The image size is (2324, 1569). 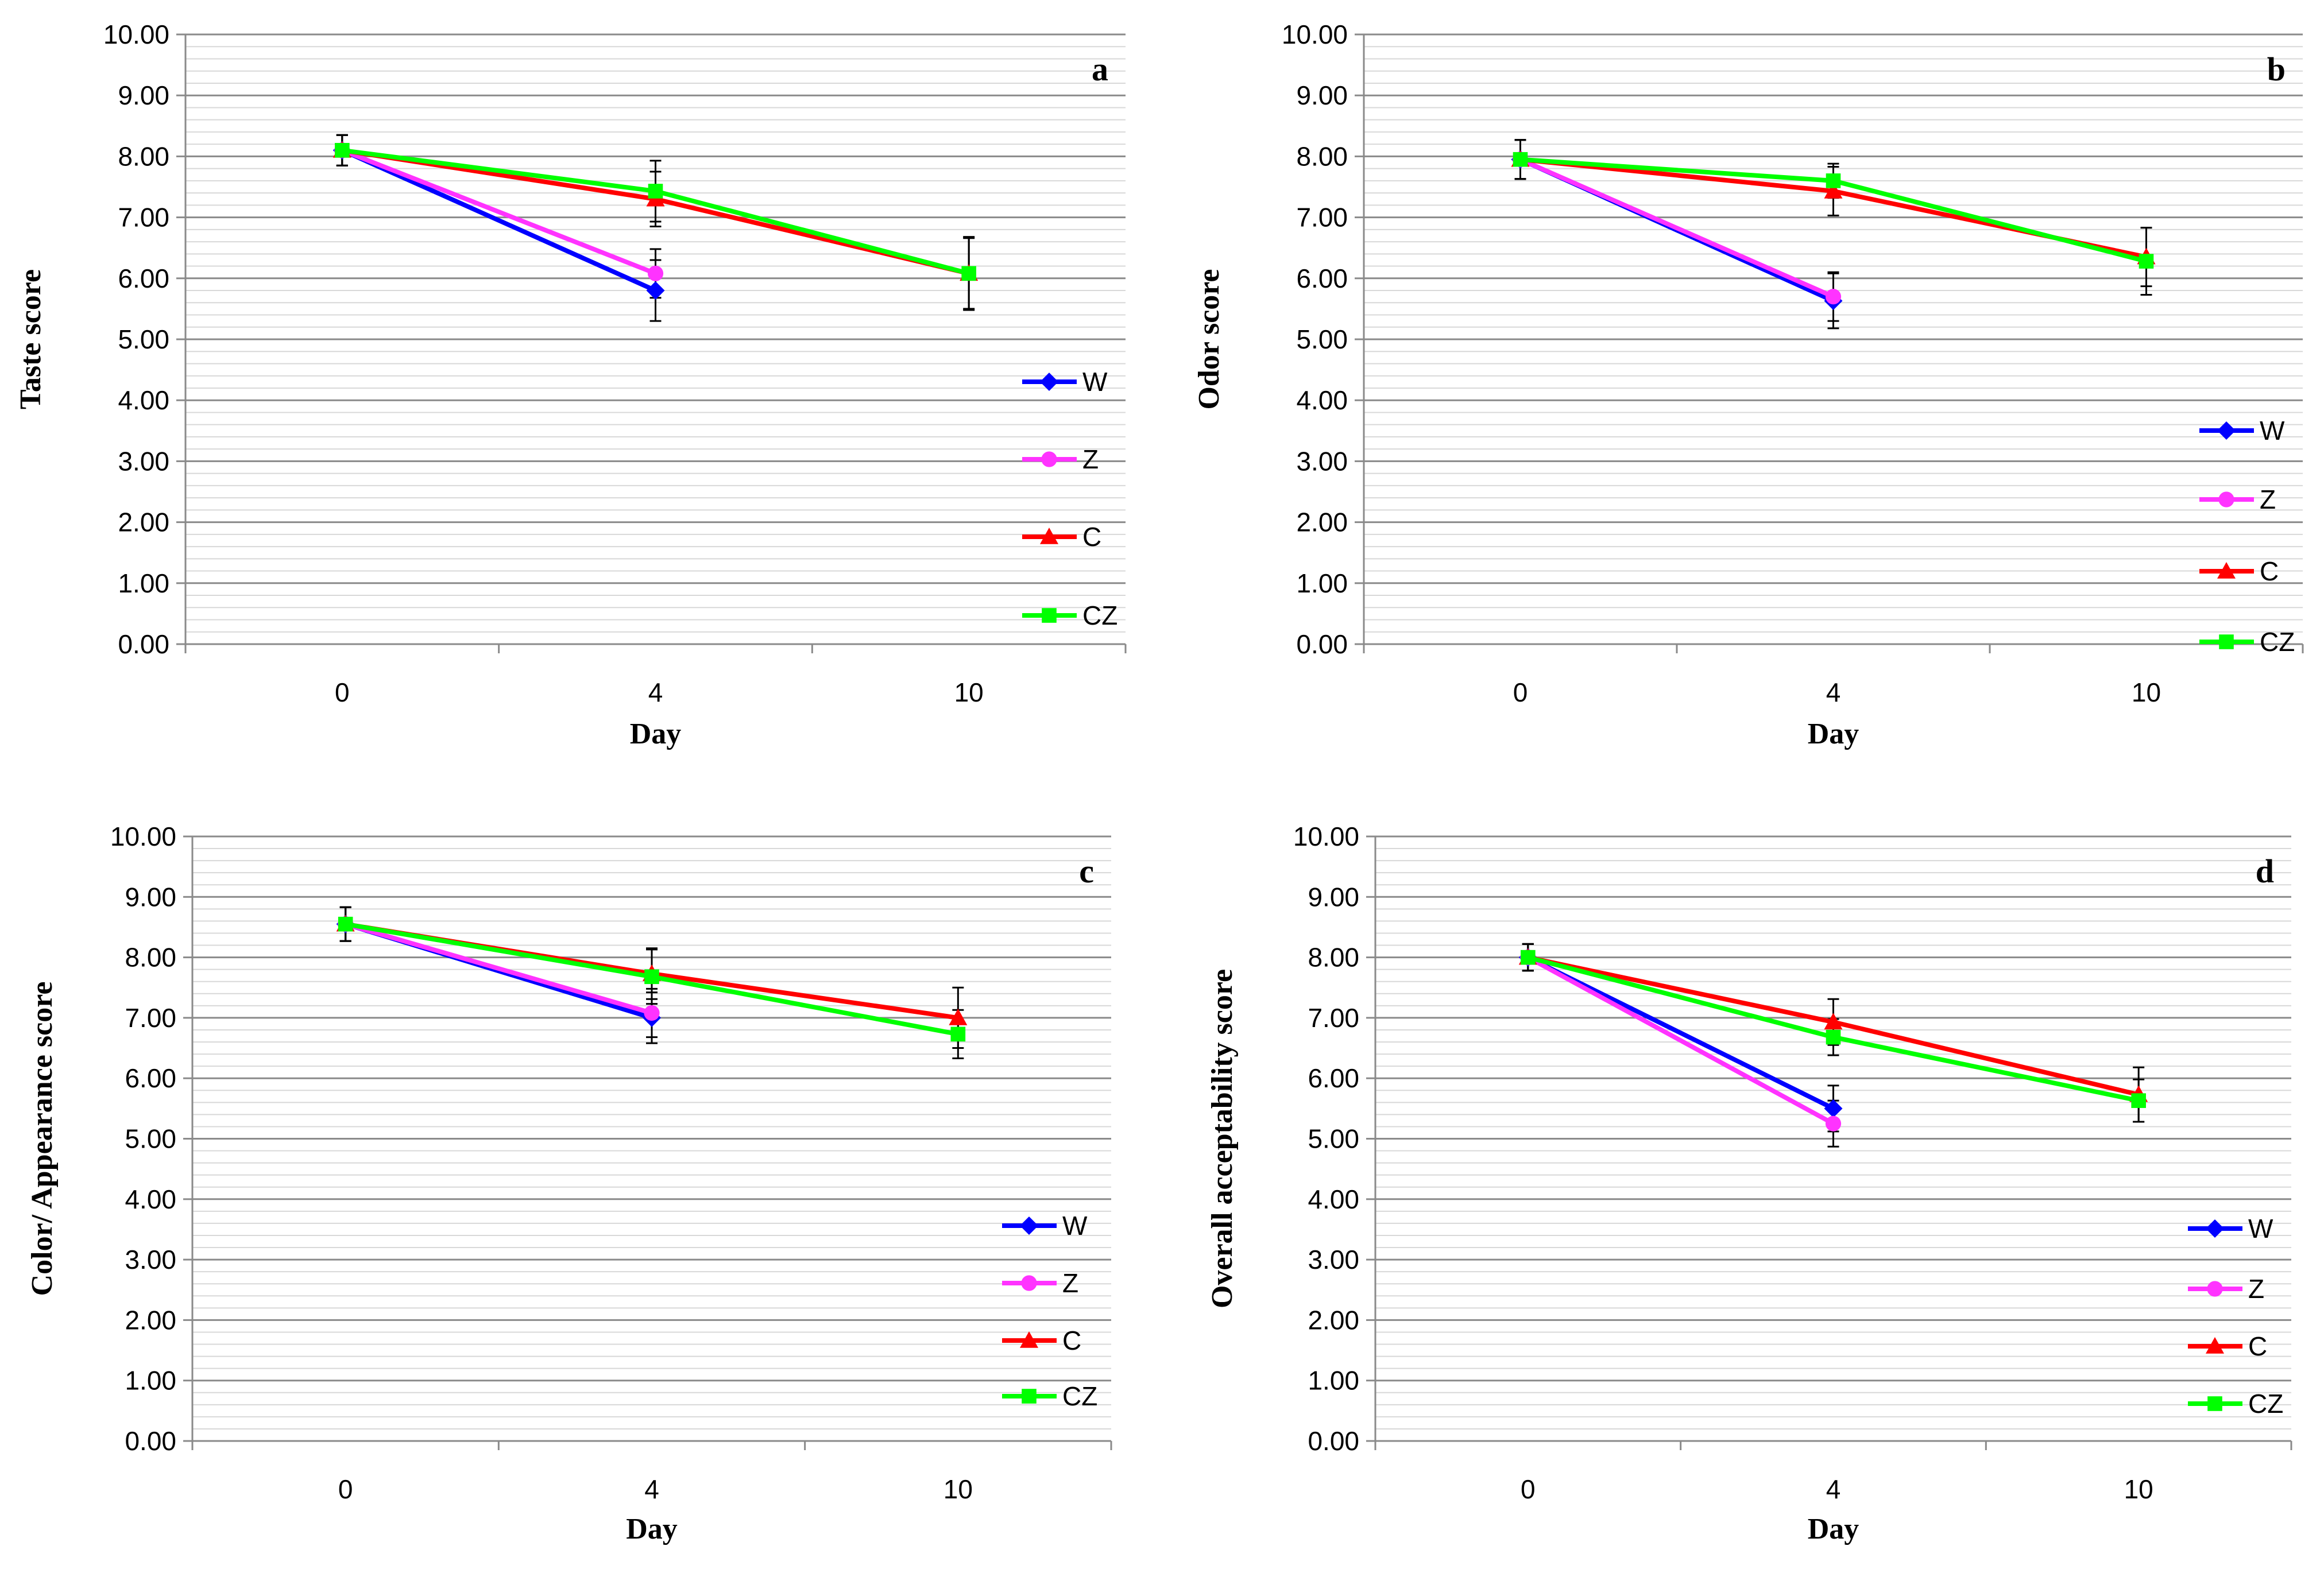 What do you see at coordinates (1833, 1022) in the screenshot?
I see `data-point-C` at bounding box center [1833, 1022].